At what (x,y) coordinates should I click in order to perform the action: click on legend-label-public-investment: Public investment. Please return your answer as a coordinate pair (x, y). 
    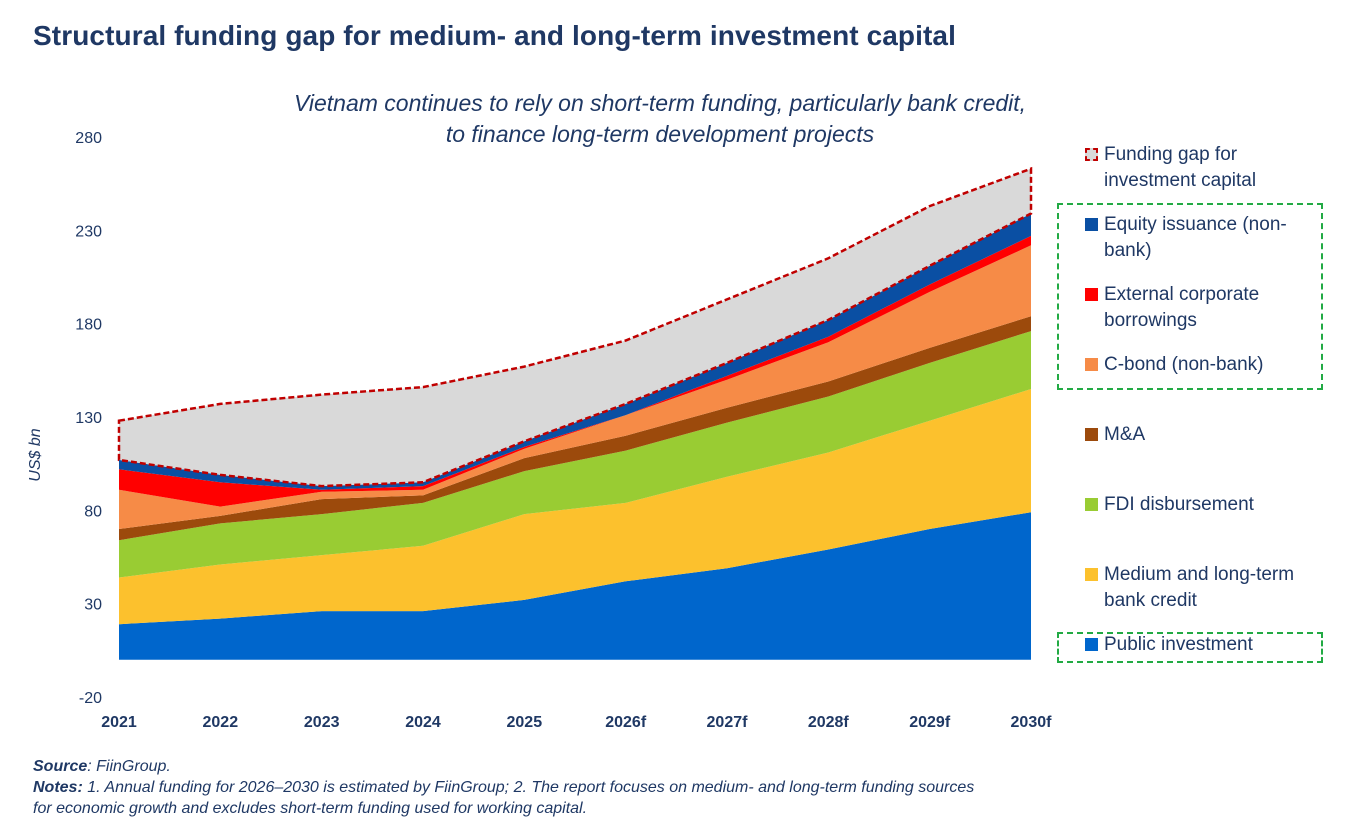
    Looking at the image, I should click on (1178, 644).